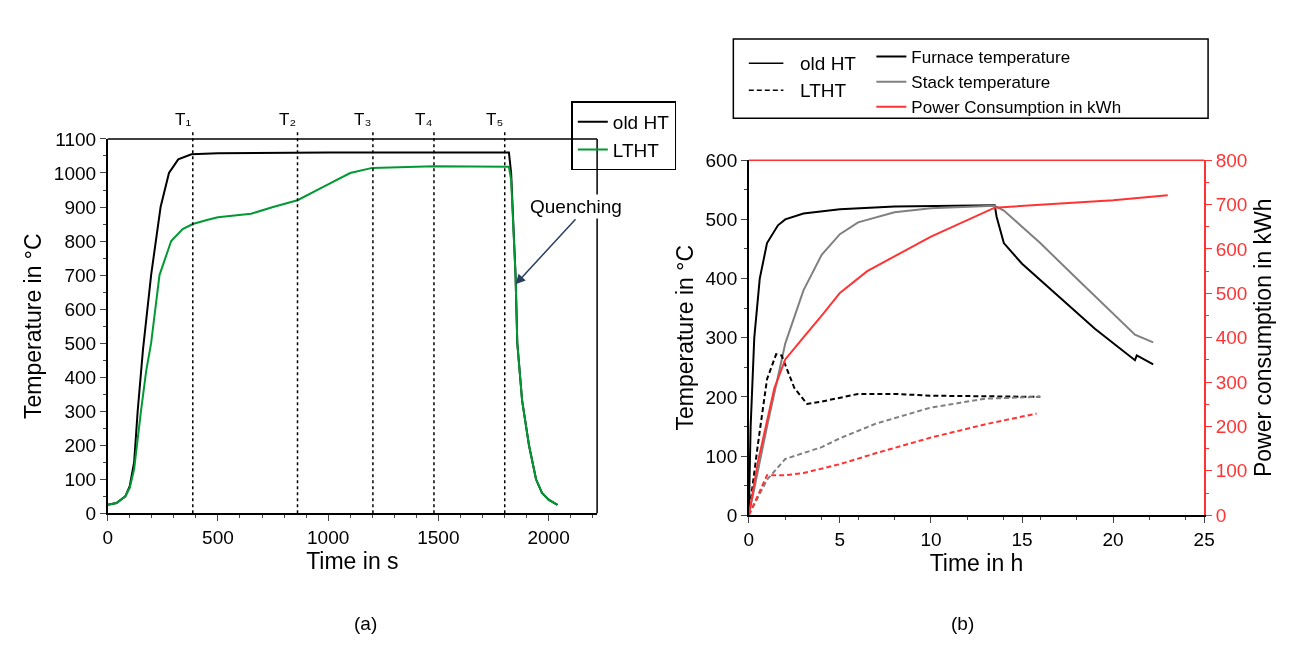 The image size is (1306, 647). Describe the element at coordinates (366, 623) in the screenshot. I see `text: (a)` at that location.